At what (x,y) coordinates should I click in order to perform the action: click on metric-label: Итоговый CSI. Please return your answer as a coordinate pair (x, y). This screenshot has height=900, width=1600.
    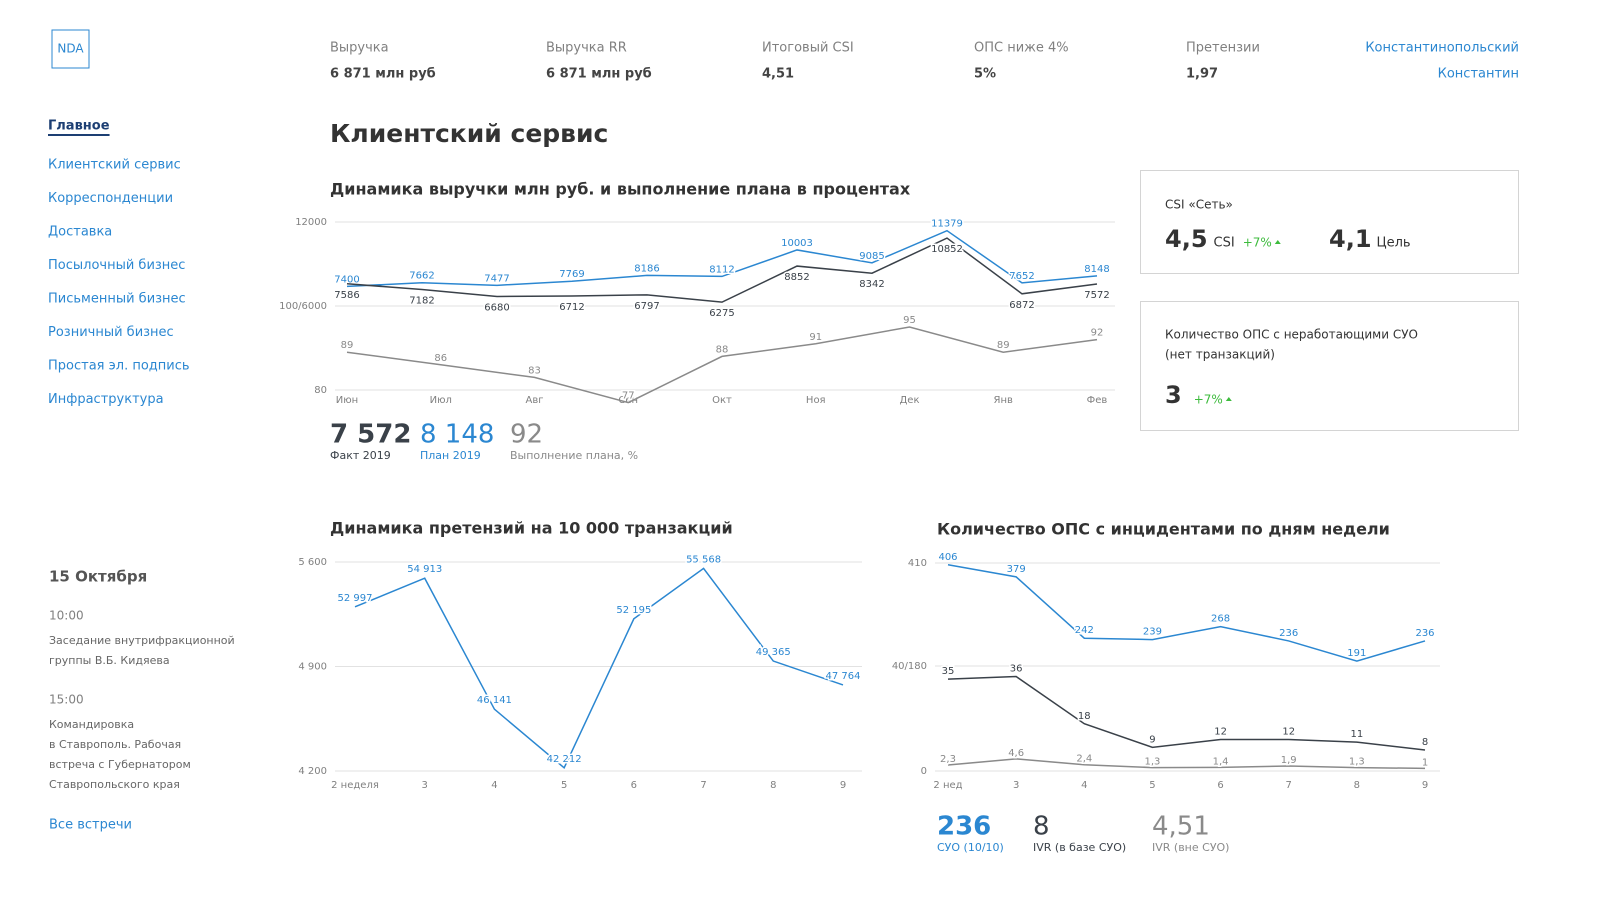
    Looking at the image, I should click on (808, 48).